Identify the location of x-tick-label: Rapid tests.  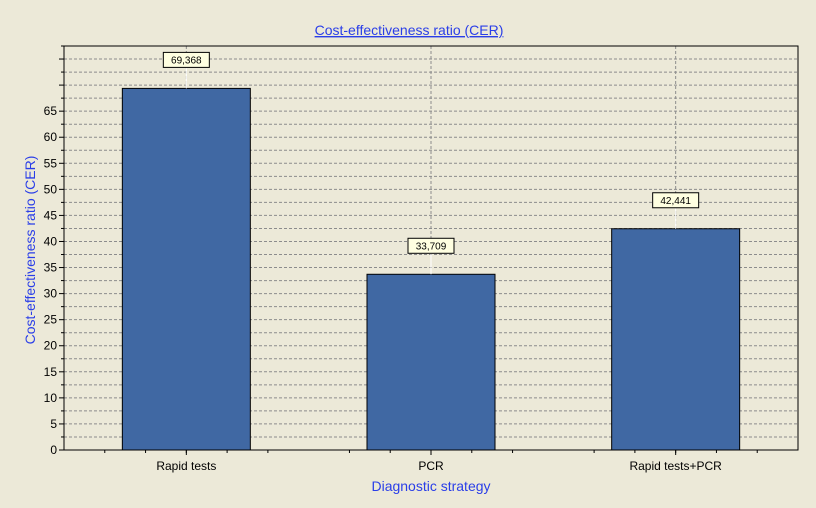
(186, 466).